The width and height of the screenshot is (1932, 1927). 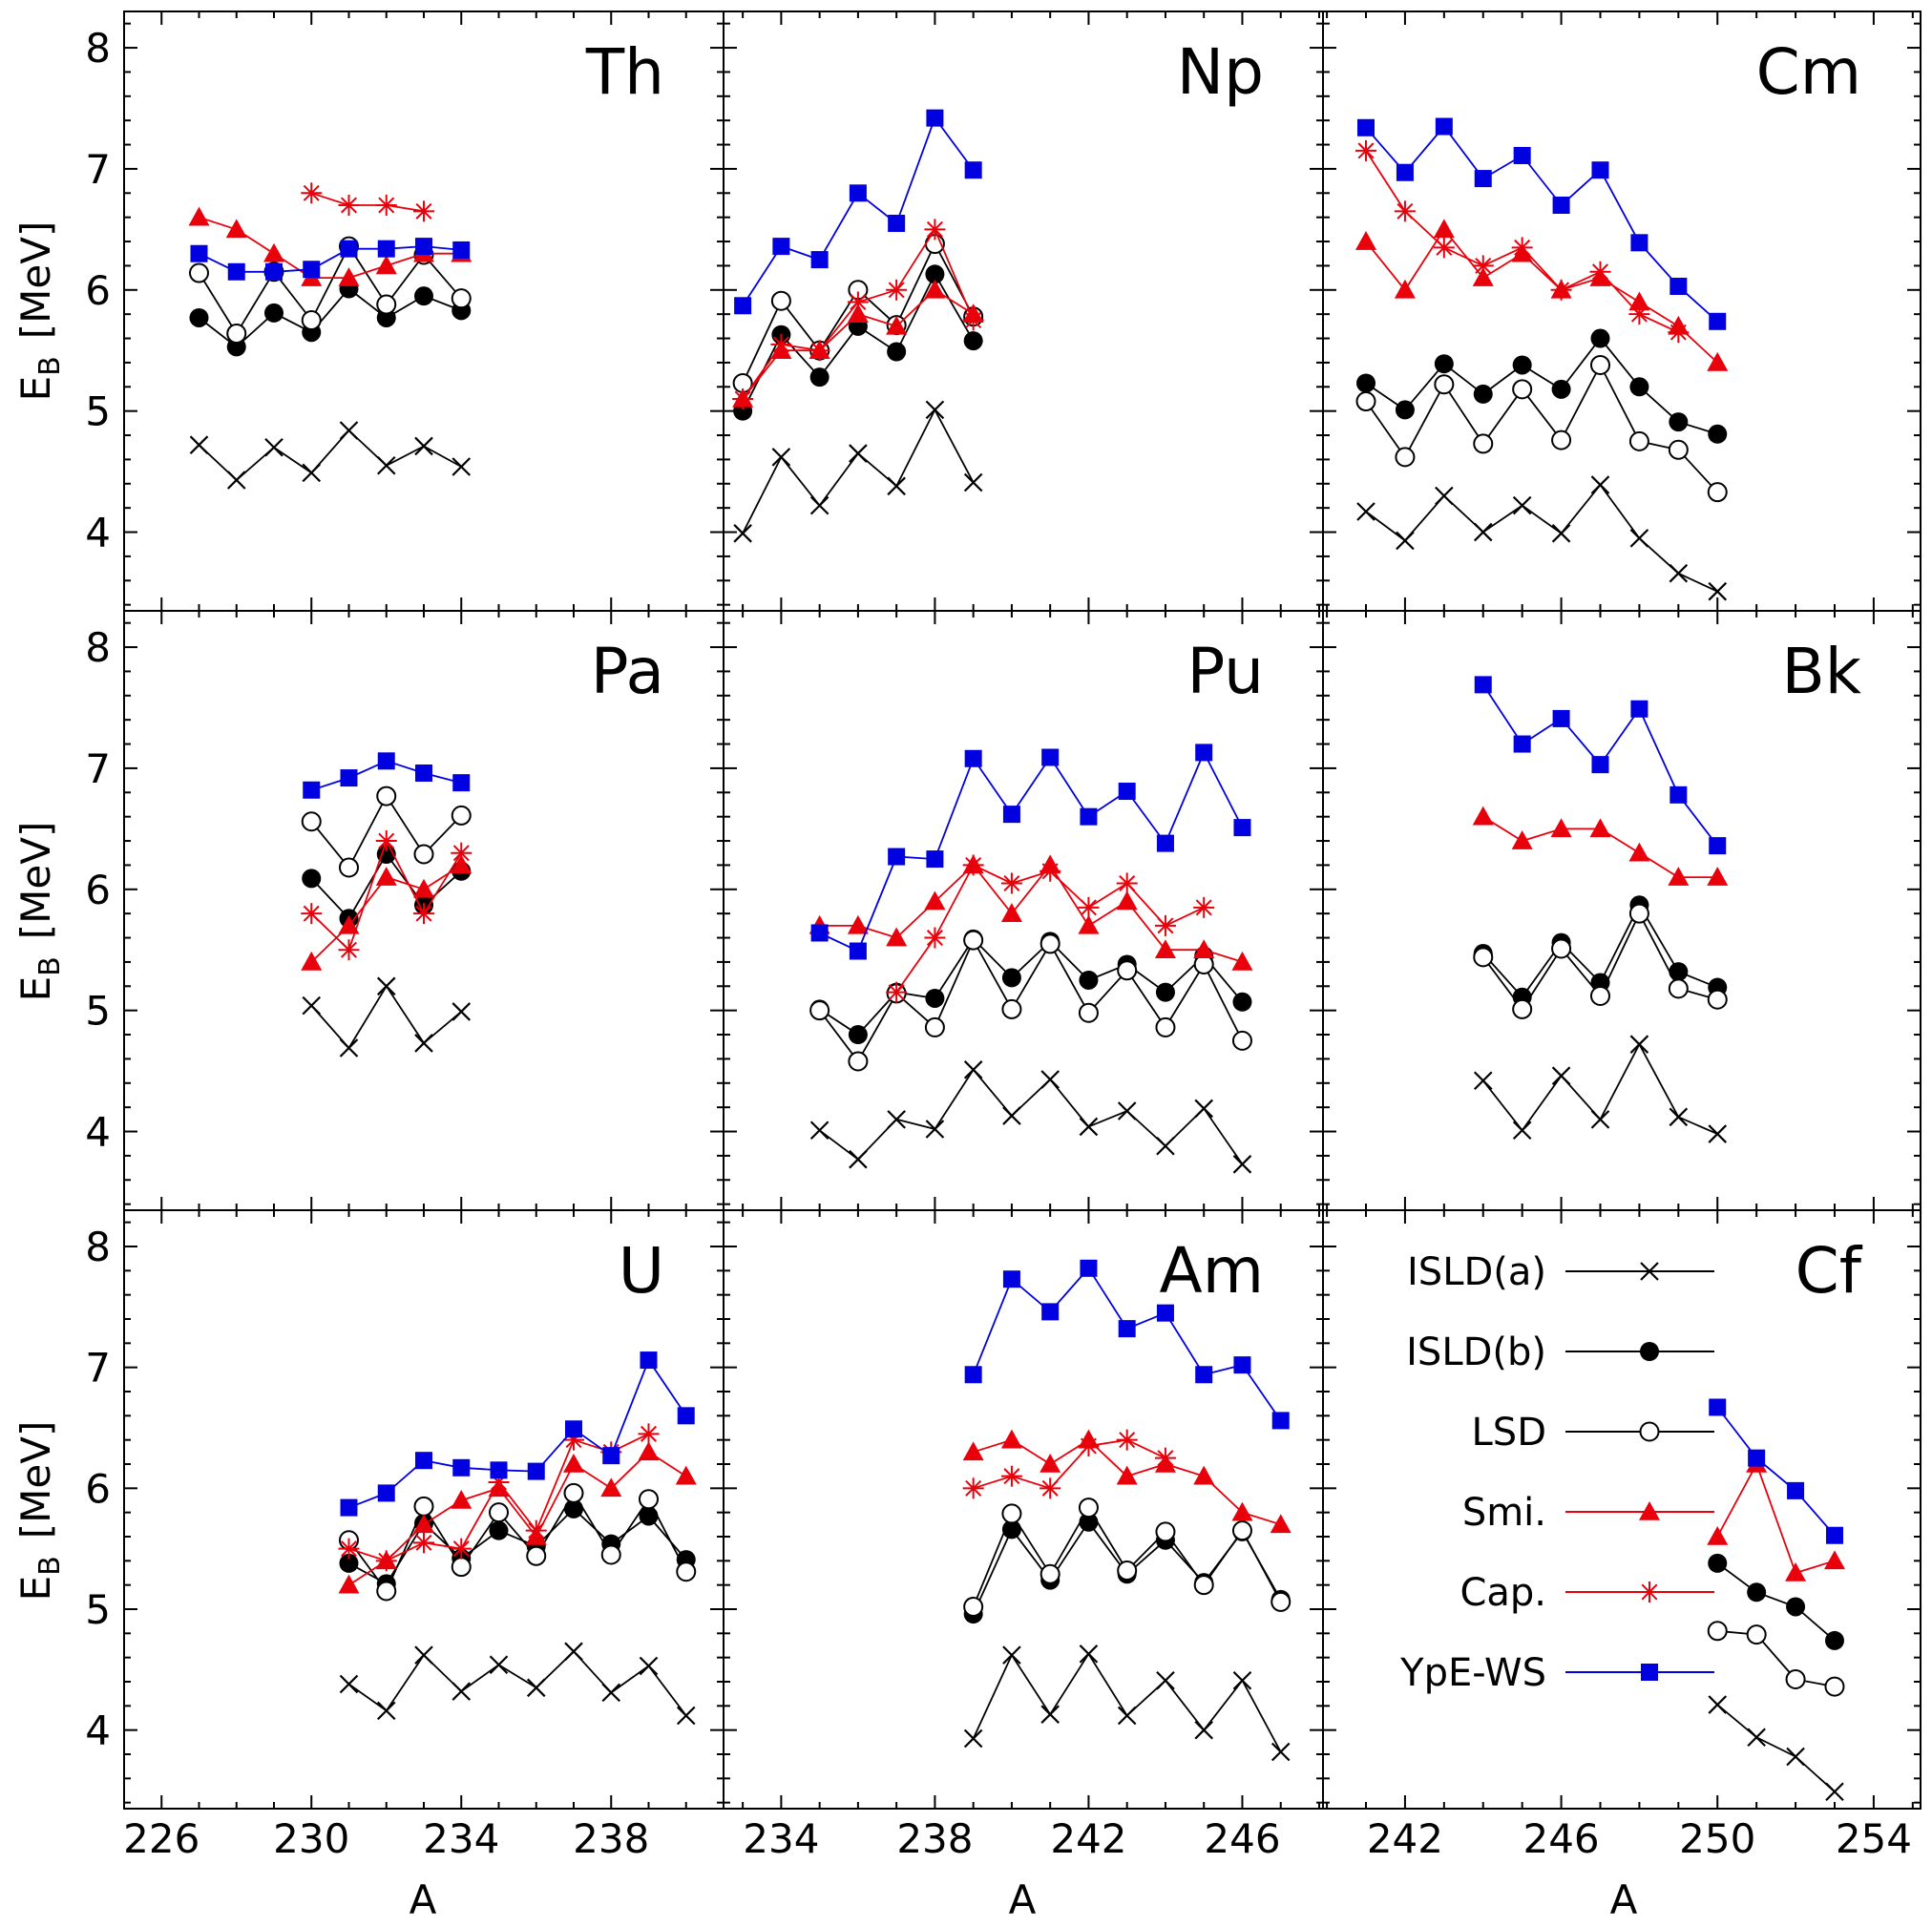 I want to click on svg-text:EB[MeV]: EB [MeV], so click(x=39, y=912).